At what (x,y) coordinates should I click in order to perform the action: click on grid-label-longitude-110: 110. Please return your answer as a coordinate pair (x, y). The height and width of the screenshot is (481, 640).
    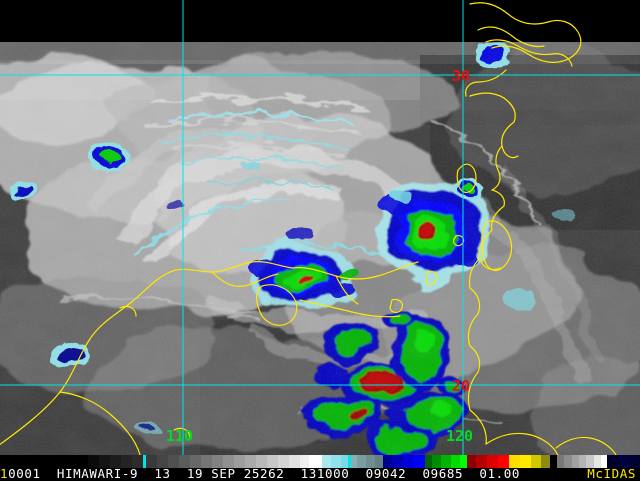
    Looking at the image, I should click on (179, 436).